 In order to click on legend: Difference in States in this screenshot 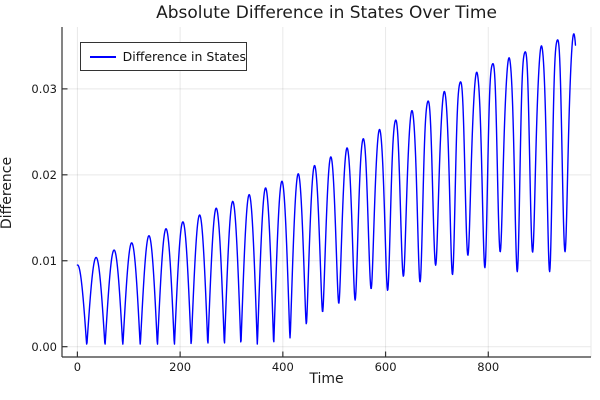, I will do `click(163, 56)`.